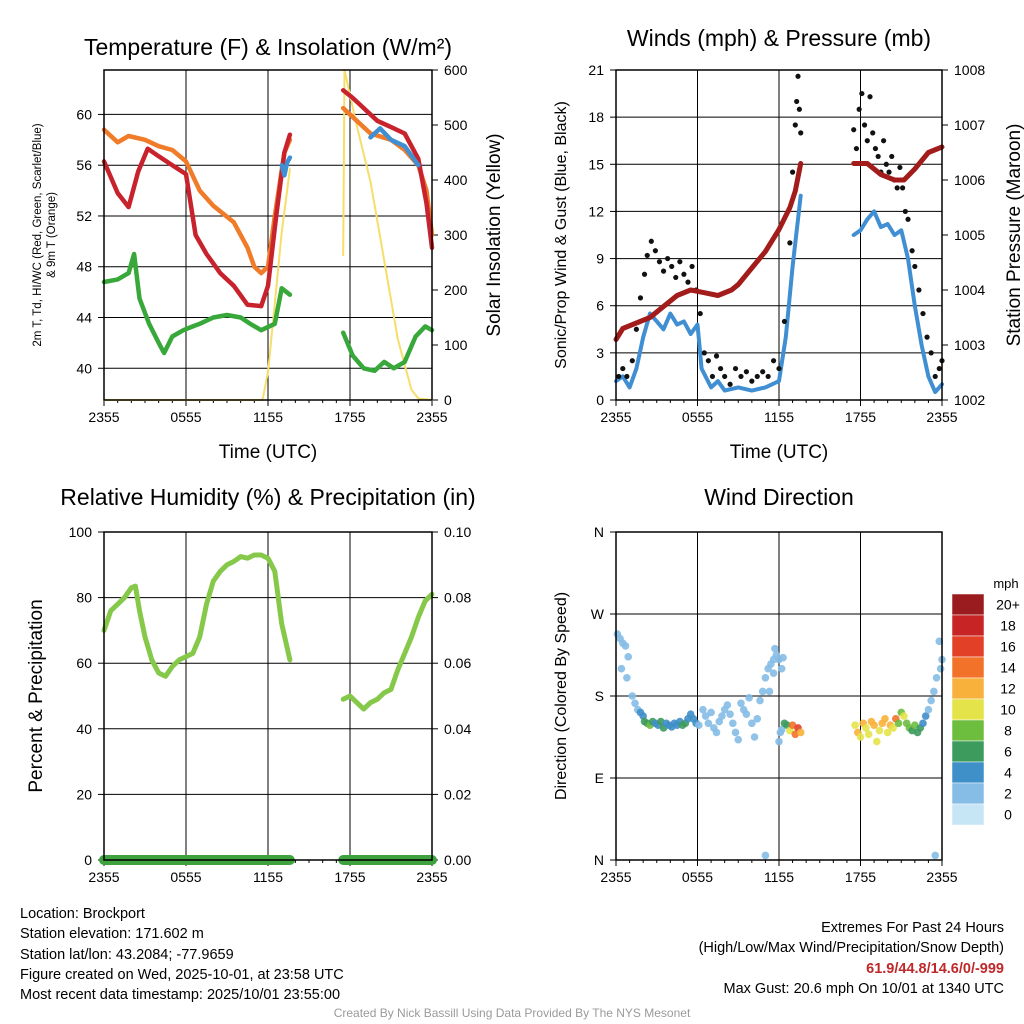 This screenshot has width=1024, height=1024. I want to click on legend-label: 10, so click(1008, 710).